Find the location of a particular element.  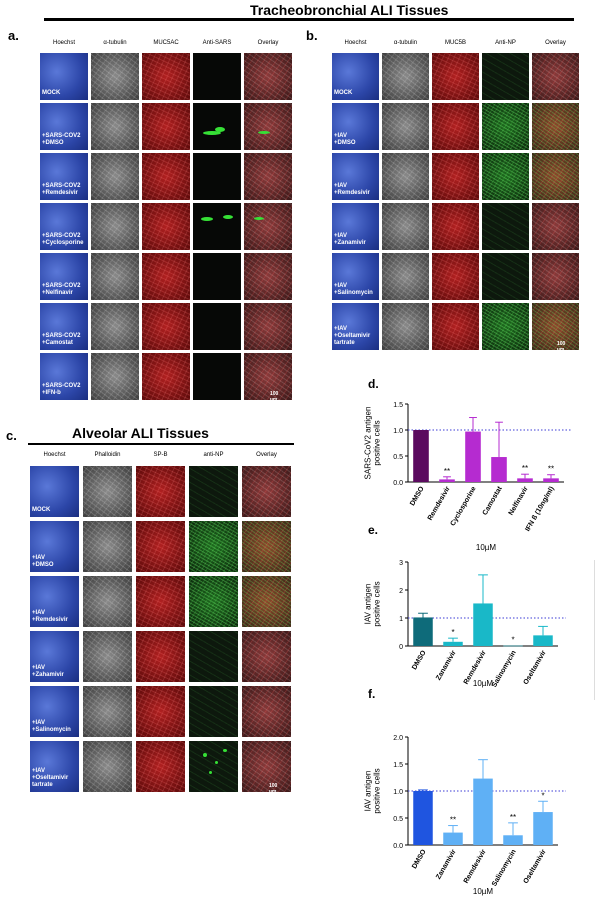

column-headers: Hoechst Phalloidin SP-B anti-NP Overlay is located at coordinates (161, 458).